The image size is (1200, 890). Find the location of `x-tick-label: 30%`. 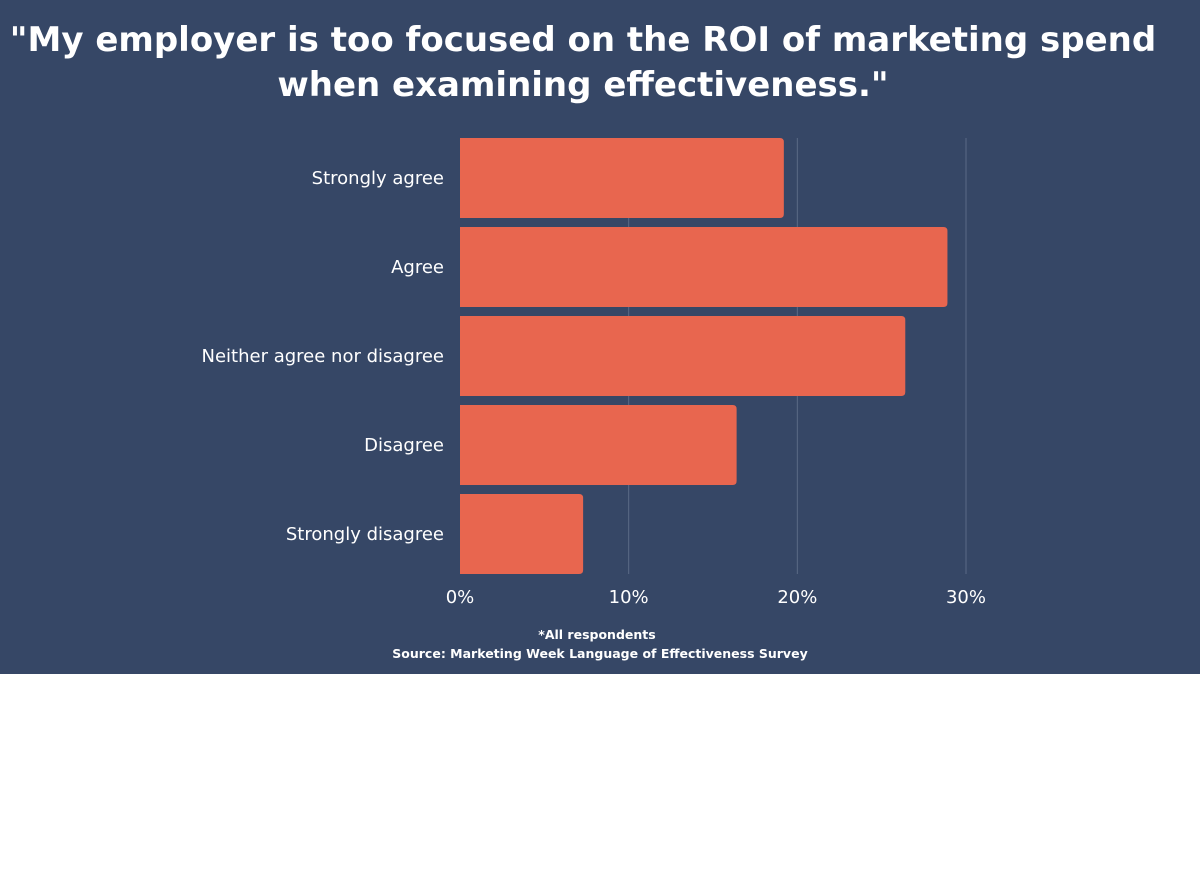

x-tick-label: 30% is located at coordinates (966, 597).